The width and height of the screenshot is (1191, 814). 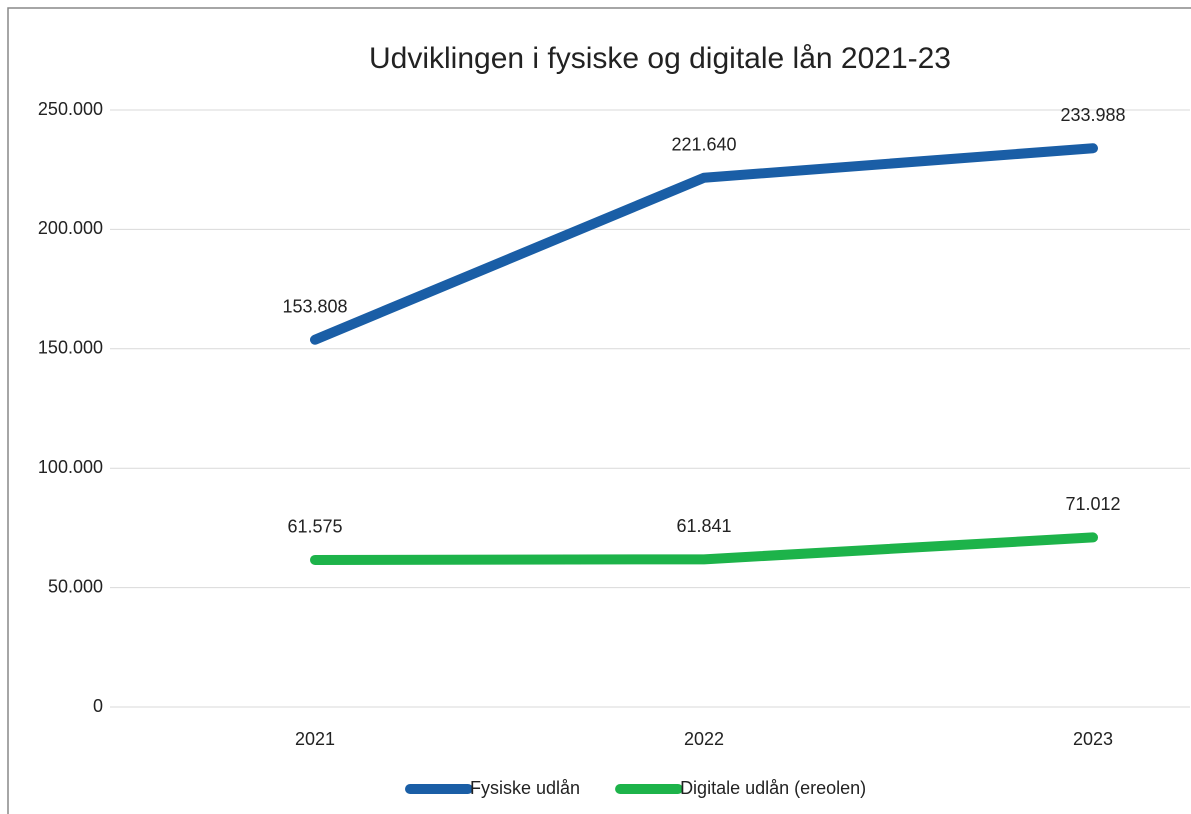 I want to click on data-label: 153.808, so click(x=314, y=306).